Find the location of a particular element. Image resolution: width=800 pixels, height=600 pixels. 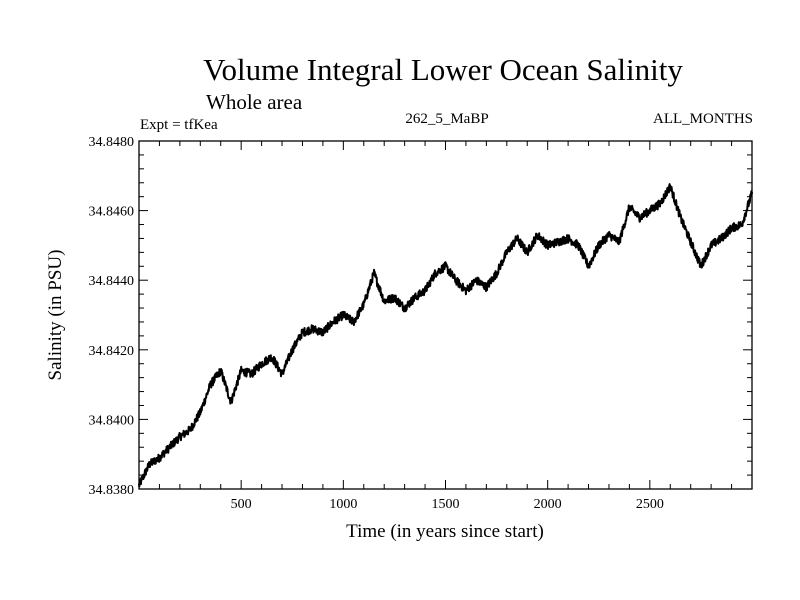

x-tick-label: 2500 is located at coordinates (650, 504).